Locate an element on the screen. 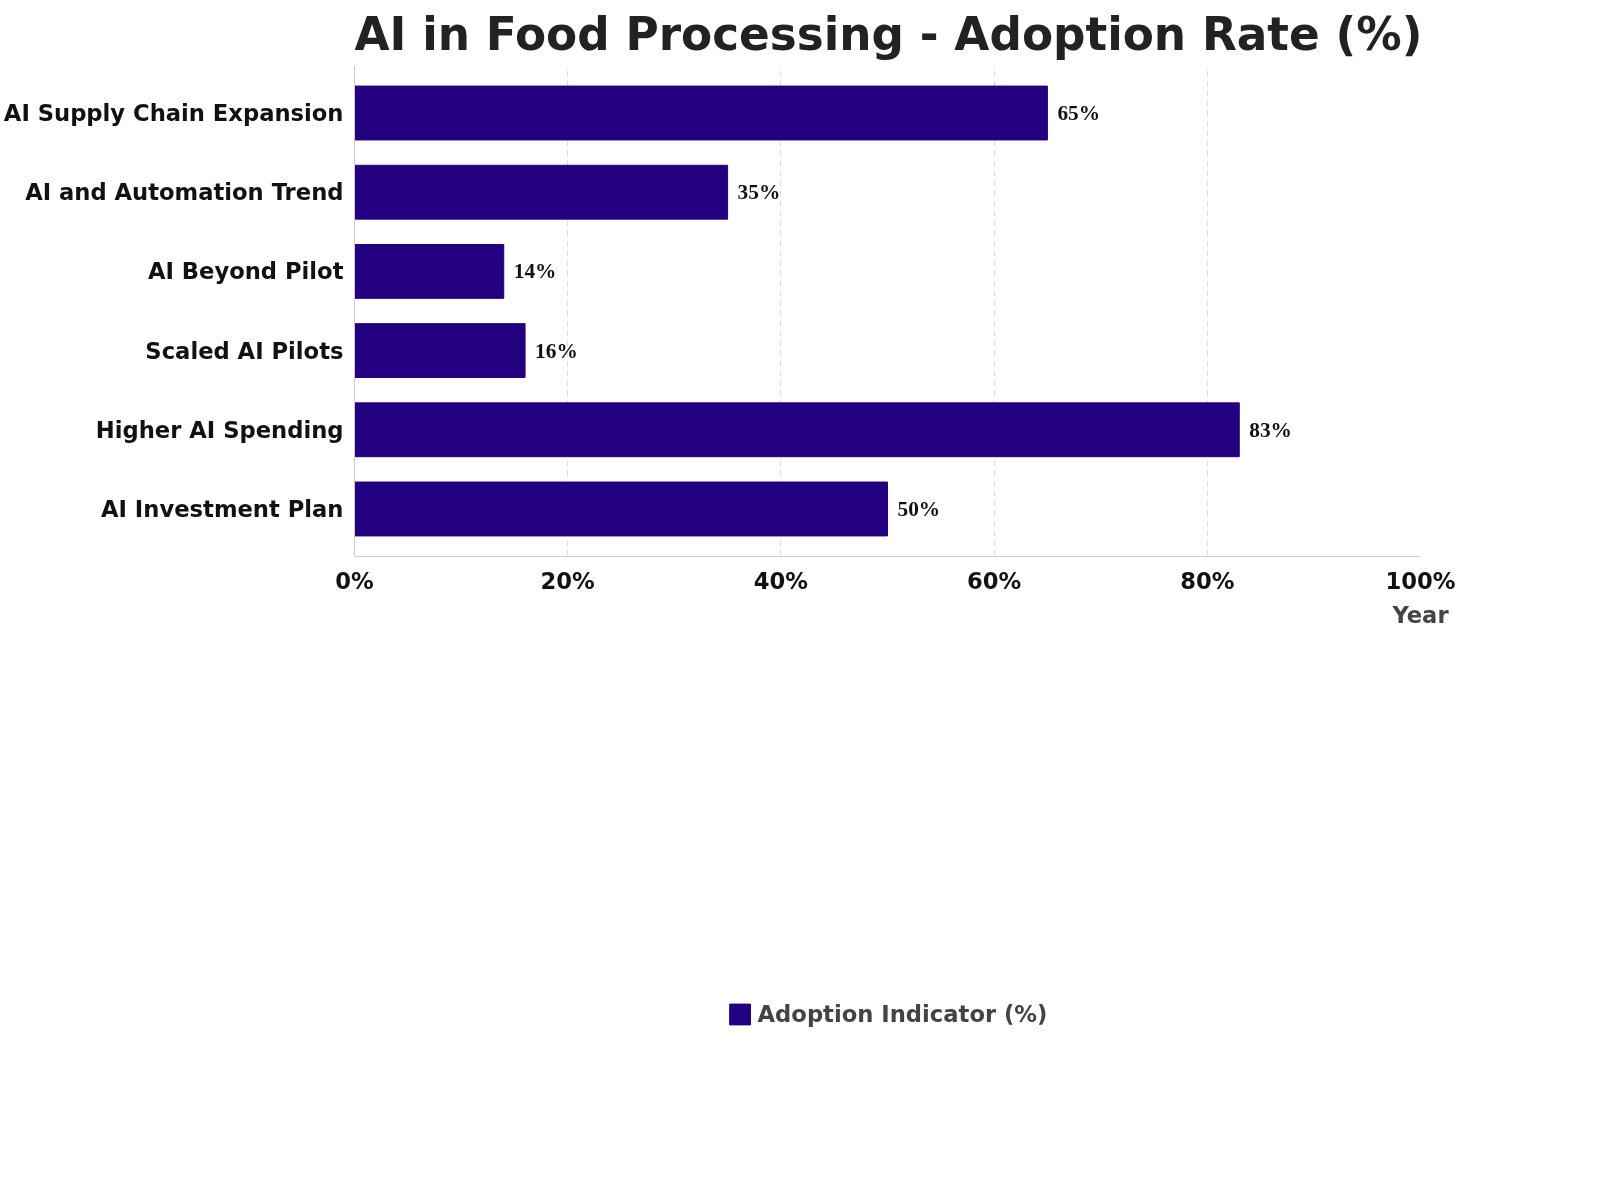 The height and width of the screenshot is (1200, 1600). x-tick-label: 40% is located at coordinates (781, 580).